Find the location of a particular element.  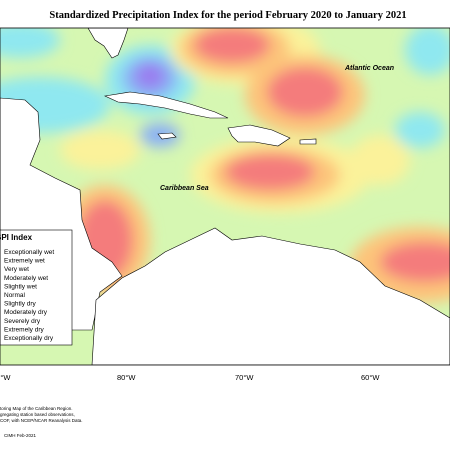

puerto-rico is located at coordinates (308, 141).